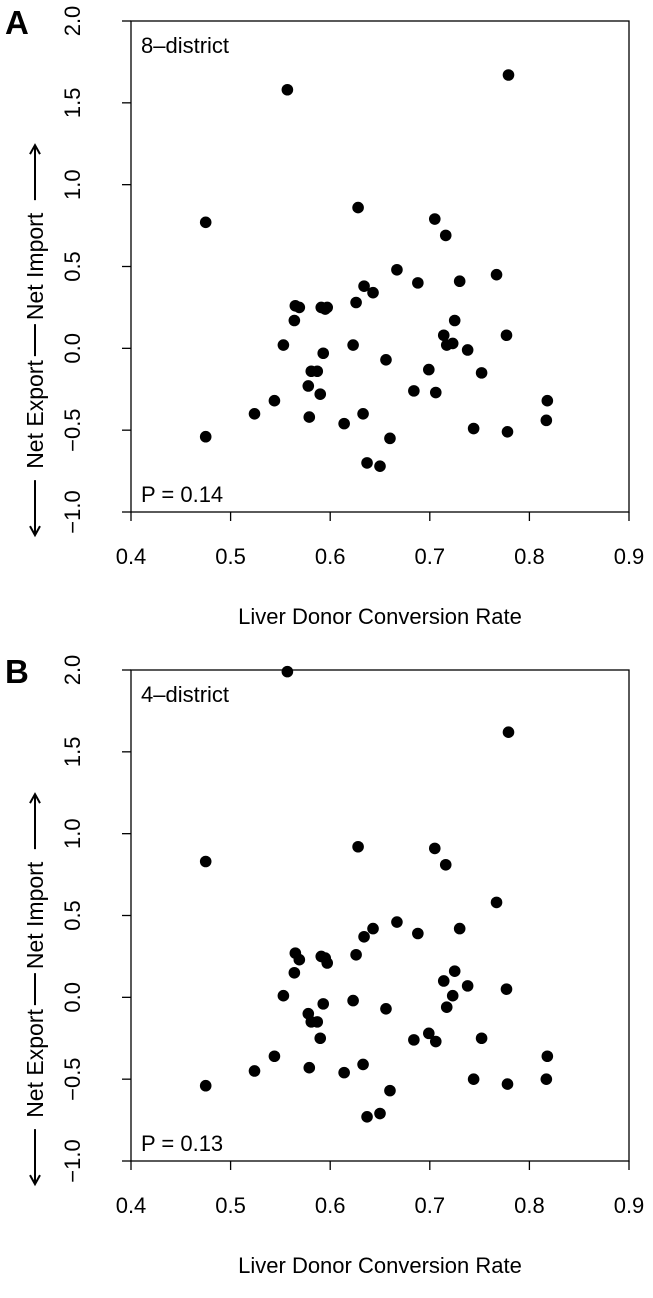  Describe the element at coordinates (182, 494) in the screenshot. I see `p-value-label: P = 0.14` at that location.